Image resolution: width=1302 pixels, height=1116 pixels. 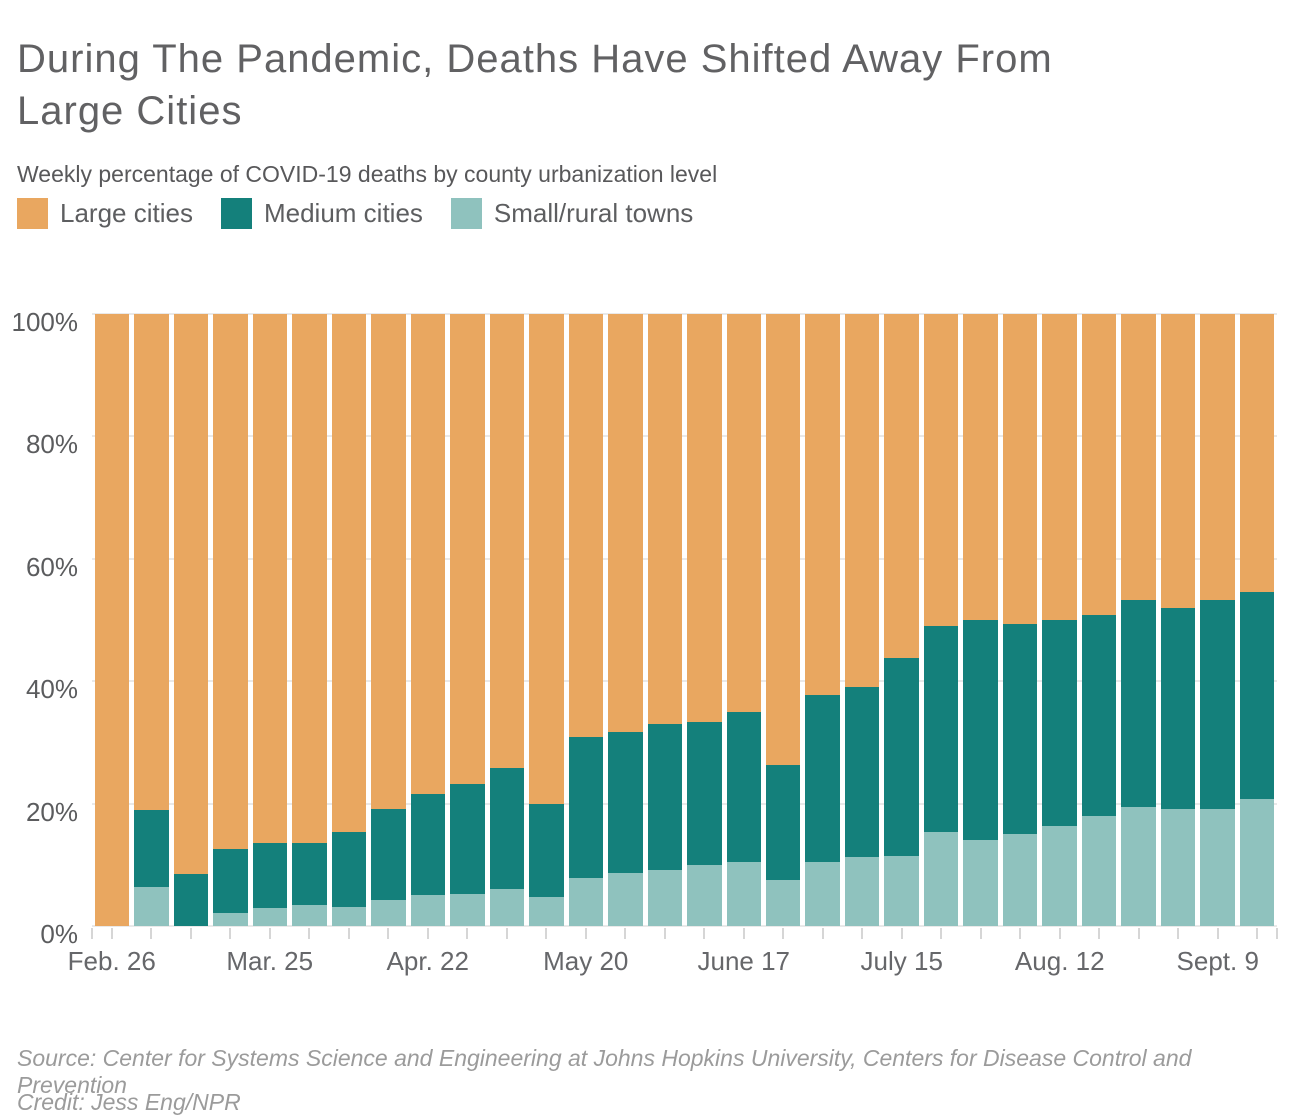 What do you see at coordinates (126, 213) in the screenshot?
I see `legend-label: Large cities` at bounding box center [126, 213].